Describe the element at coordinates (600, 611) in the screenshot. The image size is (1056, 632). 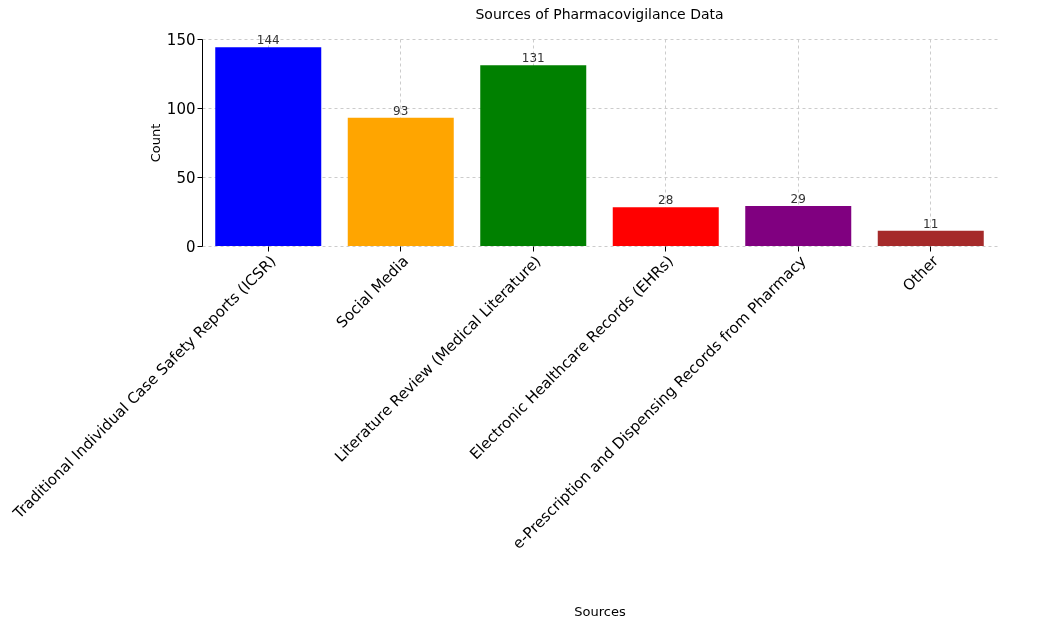
I see `x-axis-title: Sources` at that location.